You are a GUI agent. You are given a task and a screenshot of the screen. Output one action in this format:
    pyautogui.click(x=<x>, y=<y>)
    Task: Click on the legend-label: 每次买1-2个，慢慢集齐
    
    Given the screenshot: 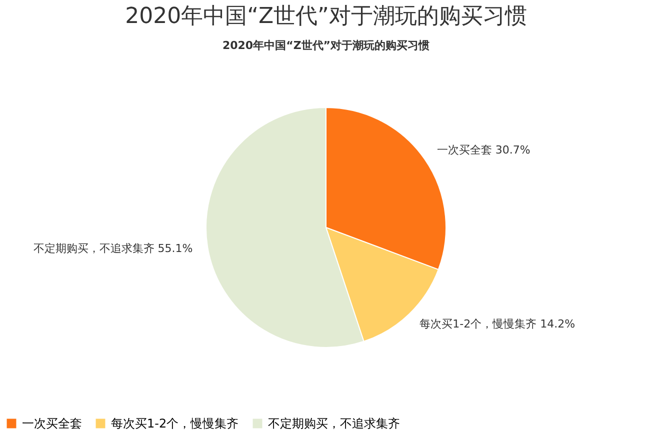 What is the action you would take?
    pyautogui.click(x=175, y=423)
    